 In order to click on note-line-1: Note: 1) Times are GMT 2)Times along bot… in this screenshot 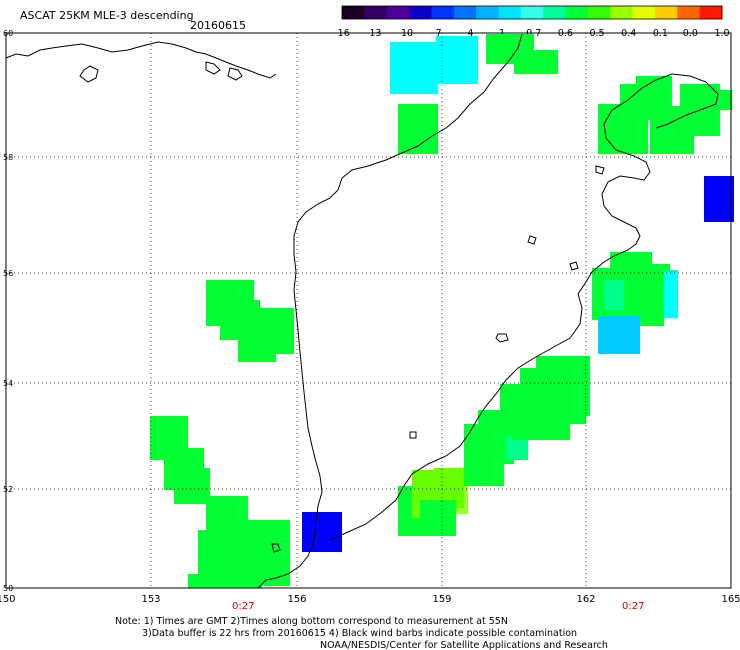, I will do `click(311, 621)`.